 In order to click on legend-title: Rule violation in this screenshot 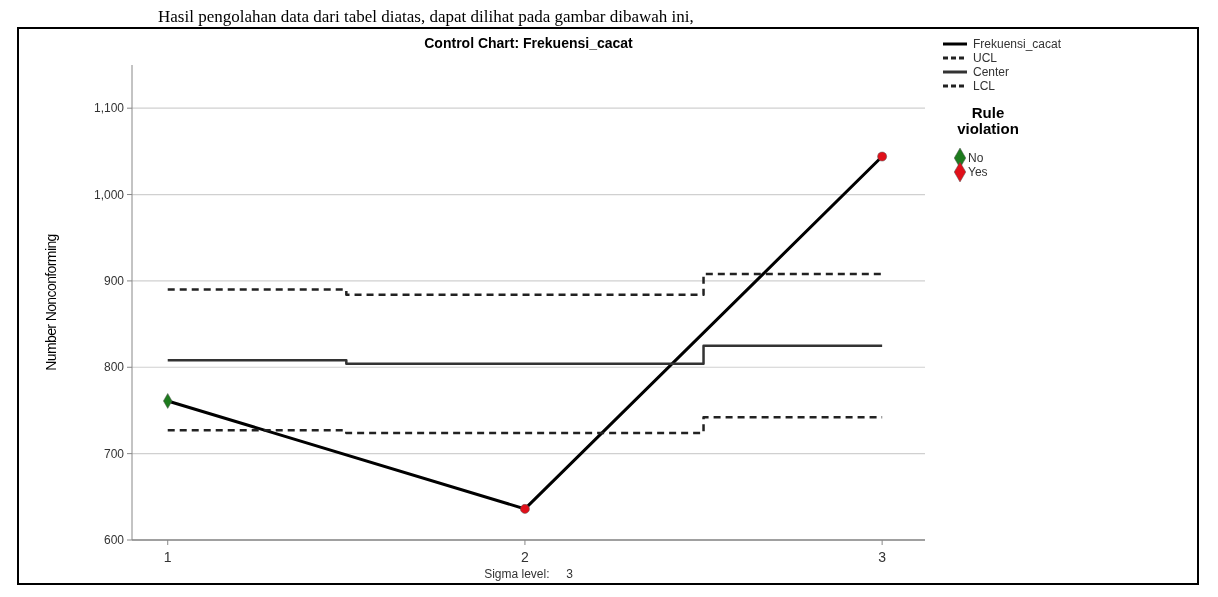, I will do `click(988, 120)`.